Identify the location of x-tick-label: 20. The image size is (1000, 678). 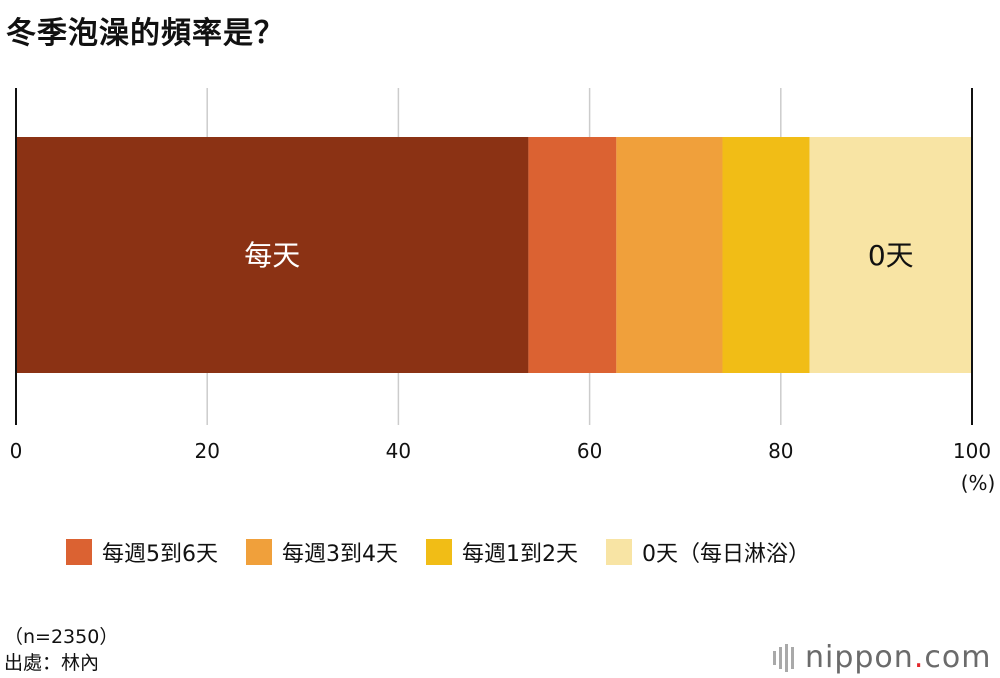
(206, 451).